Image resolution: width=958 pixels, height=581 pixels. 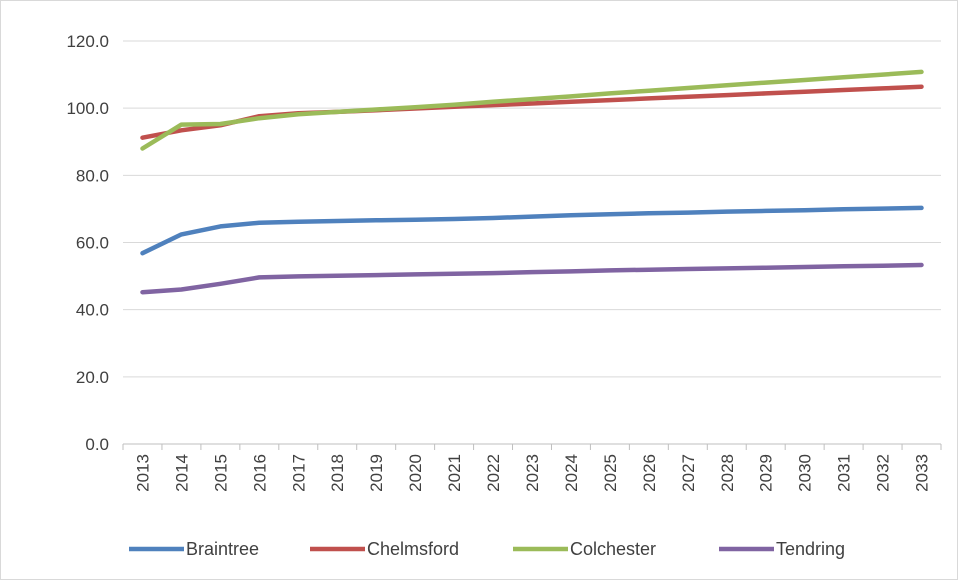 I want to click on series-line-braintree, so click(x=532, y=230).